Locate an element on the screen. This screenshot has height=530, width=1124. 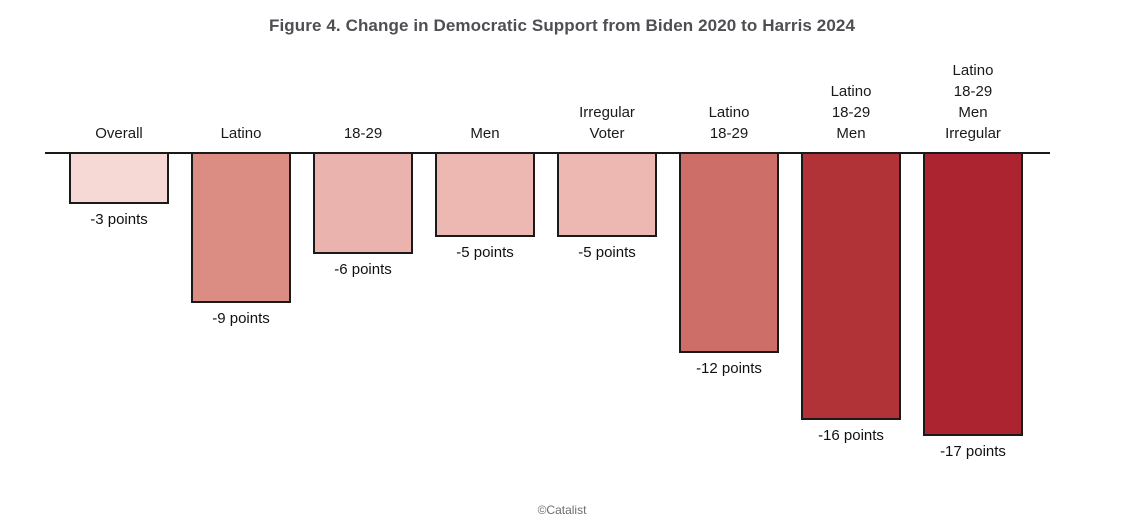
bar-column: Irregular Voter -5 points is located at coordinates (607, 230).